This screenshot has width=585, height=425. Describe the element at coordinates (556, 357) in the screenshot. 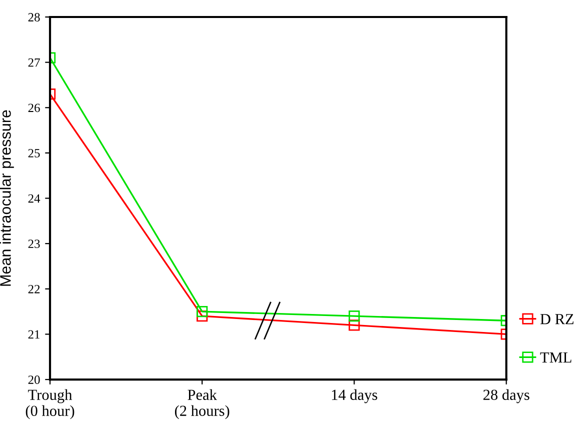

I see `legend-label: TML` at that location.